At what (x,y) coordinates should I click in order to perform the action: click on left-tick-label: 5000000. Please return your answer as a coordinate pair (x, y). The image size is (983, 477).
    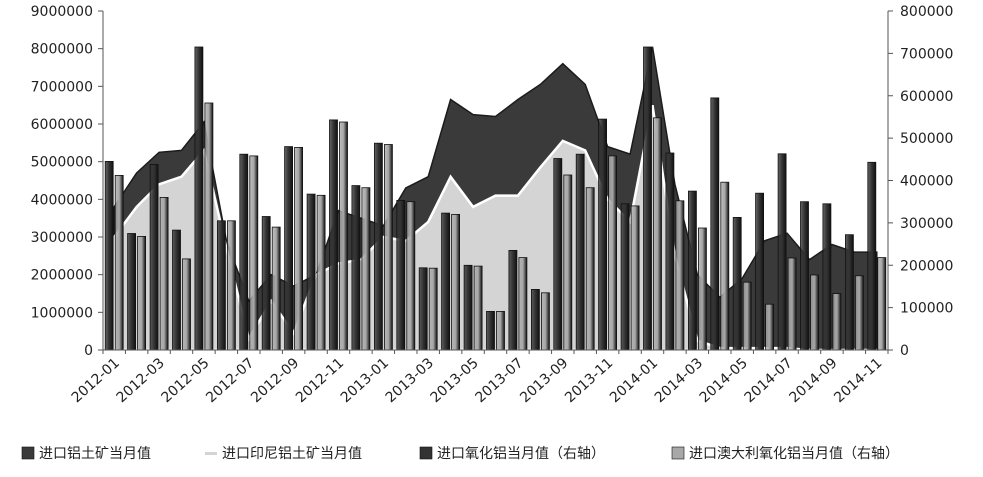
    Looking at the image, I should click on (62, 163).